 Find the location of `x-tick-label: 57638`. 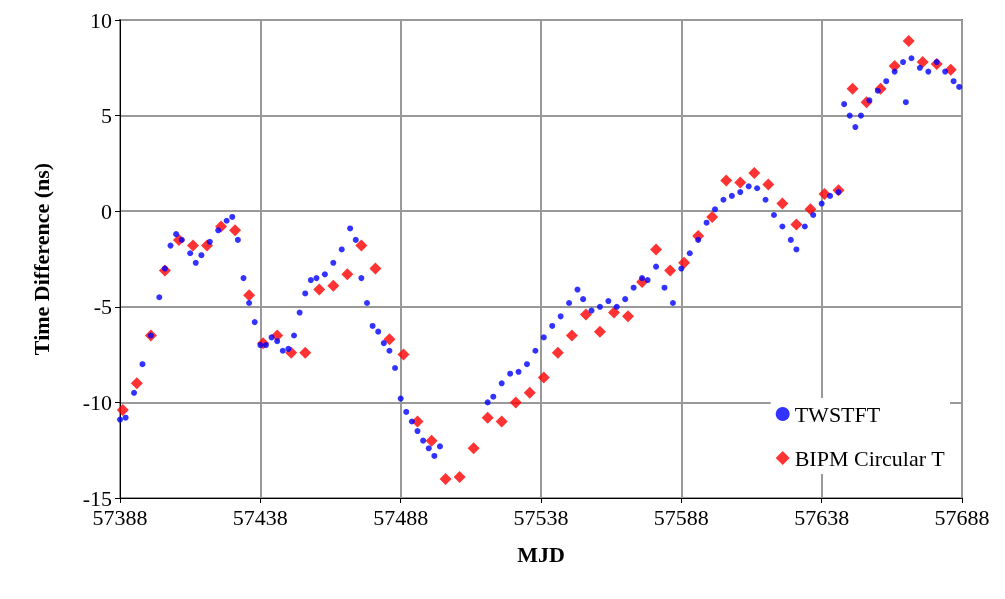

x-tick-label: 57638 is located at coordinates (822, 517).